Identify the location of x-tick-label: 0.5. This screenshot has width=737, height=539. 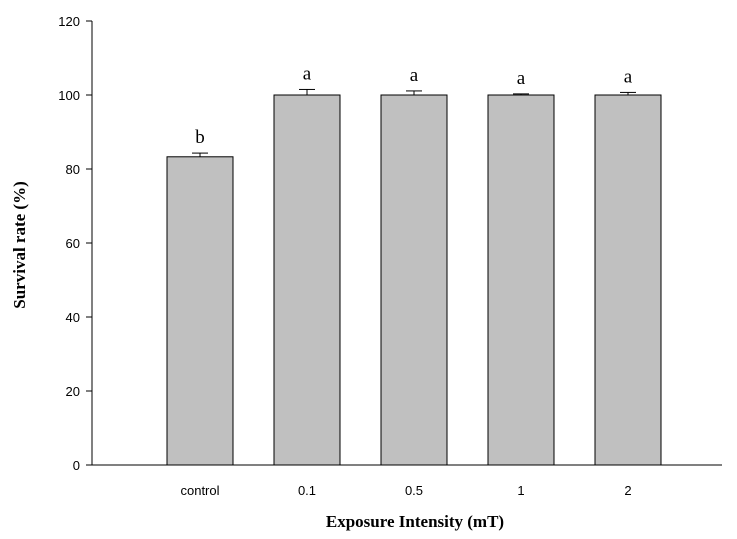
(414, 490).